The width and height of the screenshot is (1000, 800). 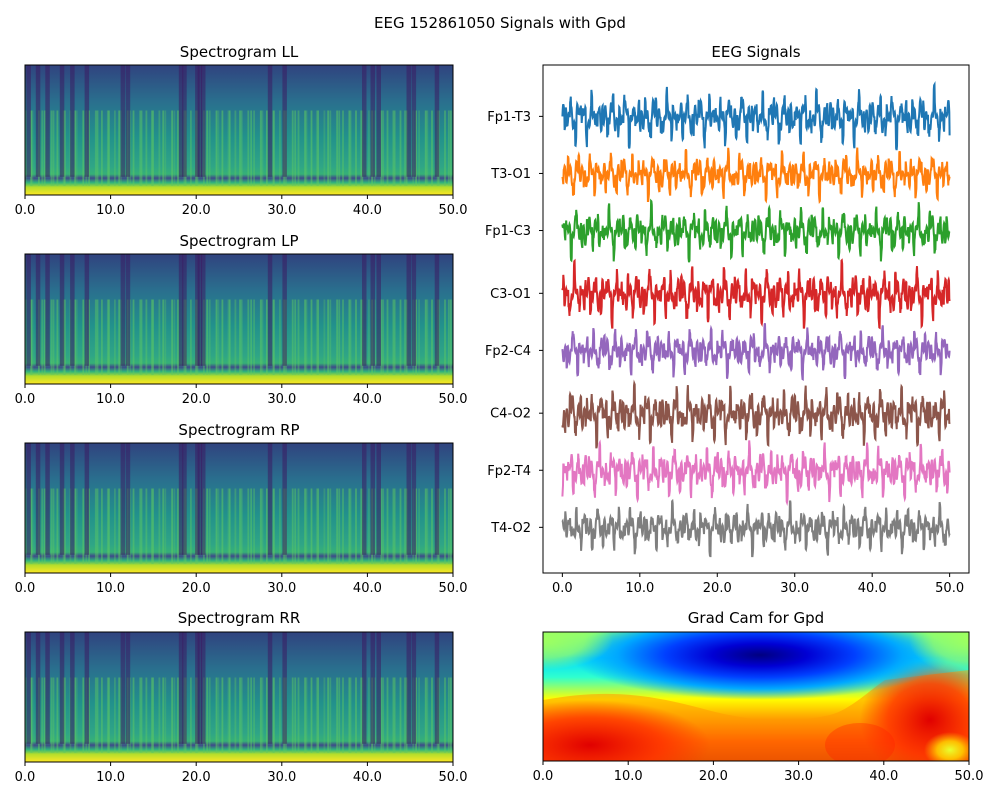 What do you see at coordinates (756, 176) in the screenshot?
I see `eeg-trace-t3-o1` at bounding box center [756, 176].